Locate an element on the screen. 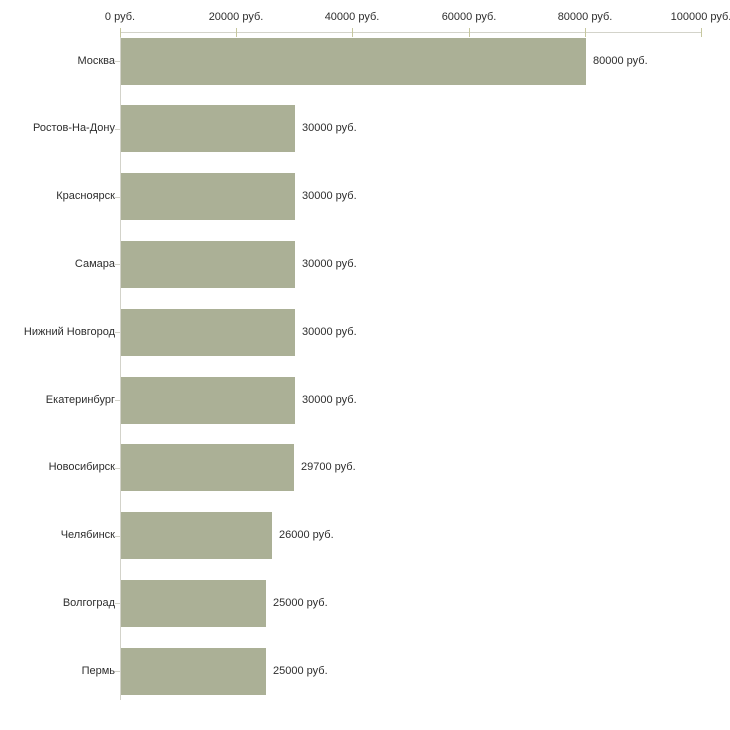 This screenshot has width=730, height=730. x-axis-tick-label: 80000 руб. is located at coordinates (585, 17).